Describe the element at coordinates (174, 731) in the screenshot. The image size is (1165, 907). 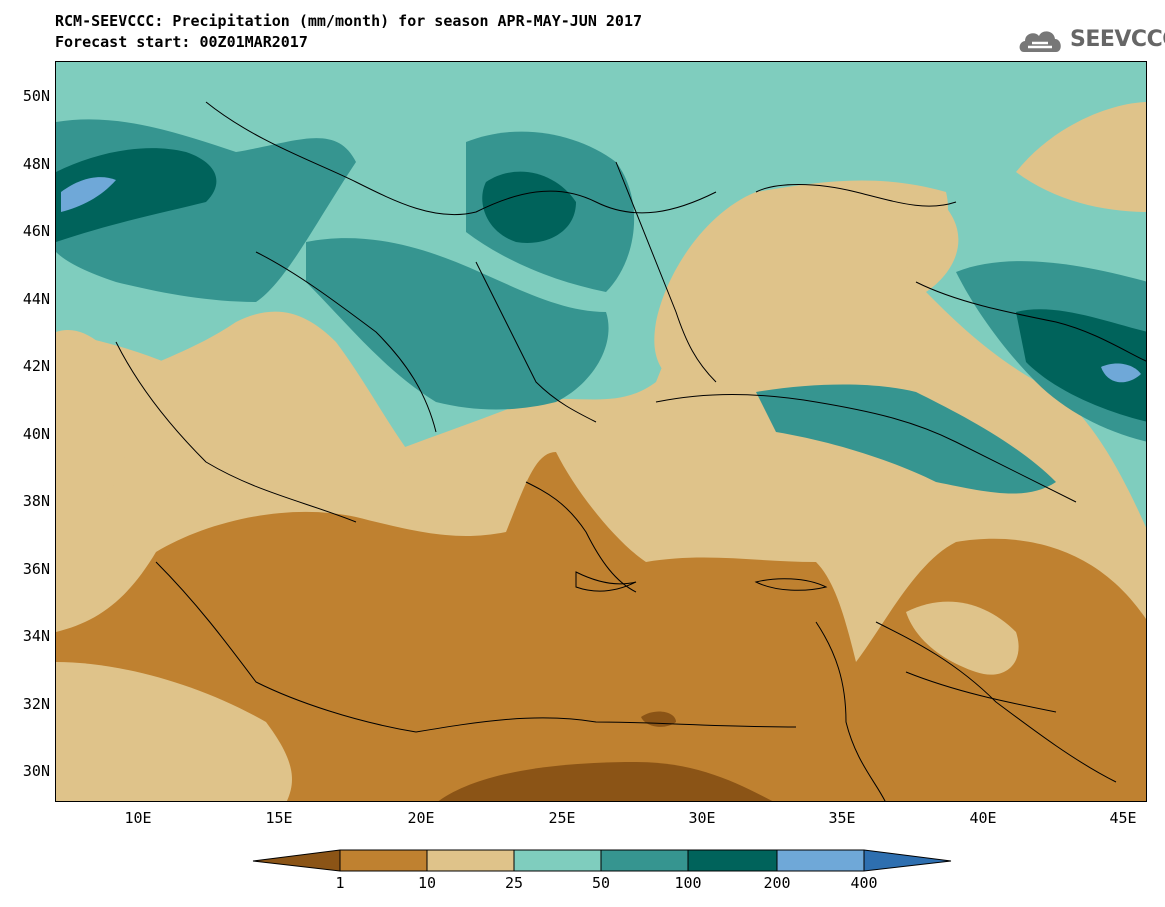
I see `region-10-25-libya` at that location.